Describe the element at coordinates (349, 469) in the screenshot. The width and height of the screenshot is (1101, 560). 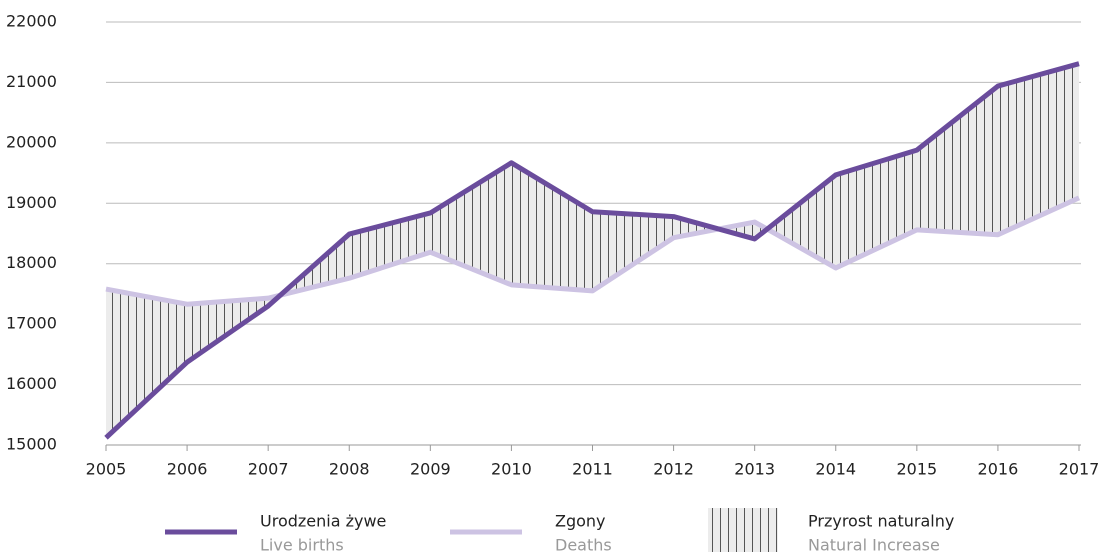
I see `x-tick-label: 2008` at that location.